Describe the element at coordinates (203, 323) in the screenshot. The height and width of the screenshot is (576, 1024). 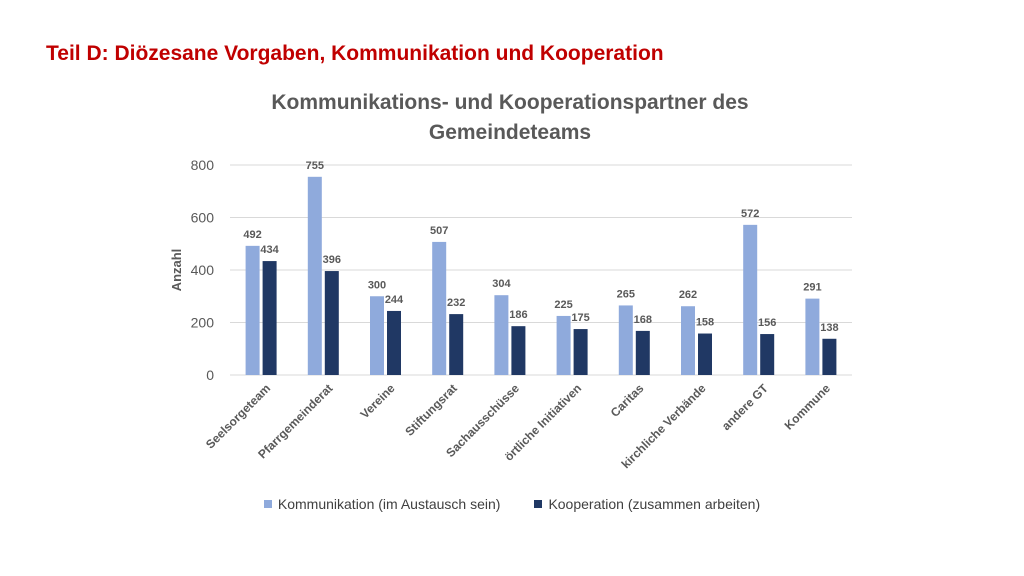
I see `y-tick-label: 200` at that location.